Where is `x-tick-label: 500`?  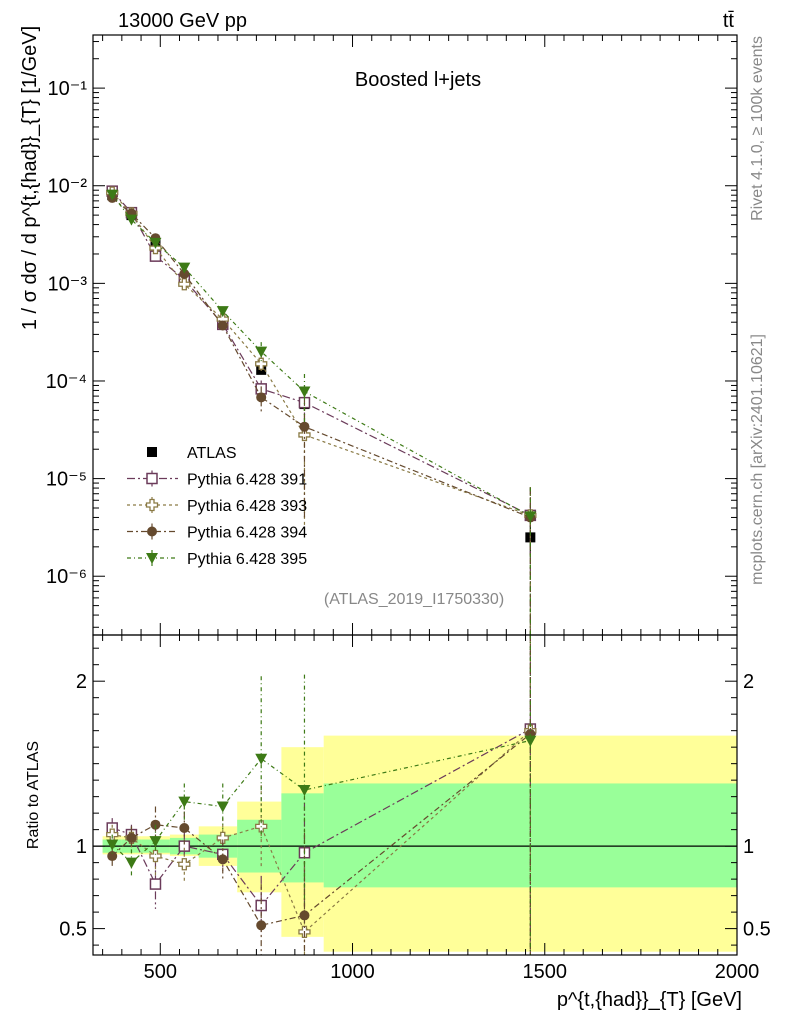 x-tick-label: 500 is located at coordinates (160, 972).